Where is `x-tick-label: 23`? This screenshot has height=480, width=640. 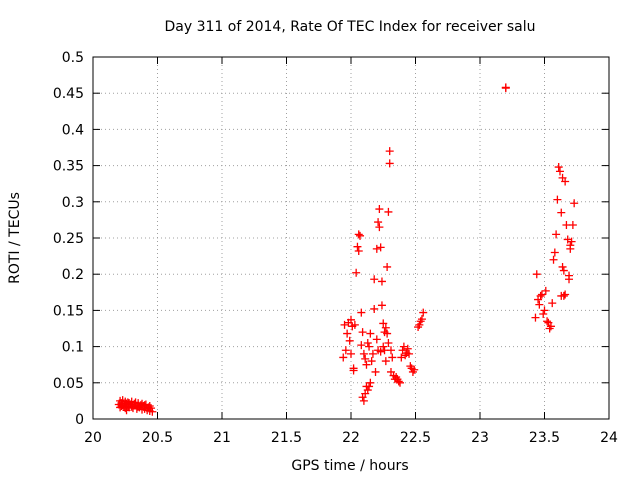 x-tick-label: 23 is located at coordinates (480, 438).